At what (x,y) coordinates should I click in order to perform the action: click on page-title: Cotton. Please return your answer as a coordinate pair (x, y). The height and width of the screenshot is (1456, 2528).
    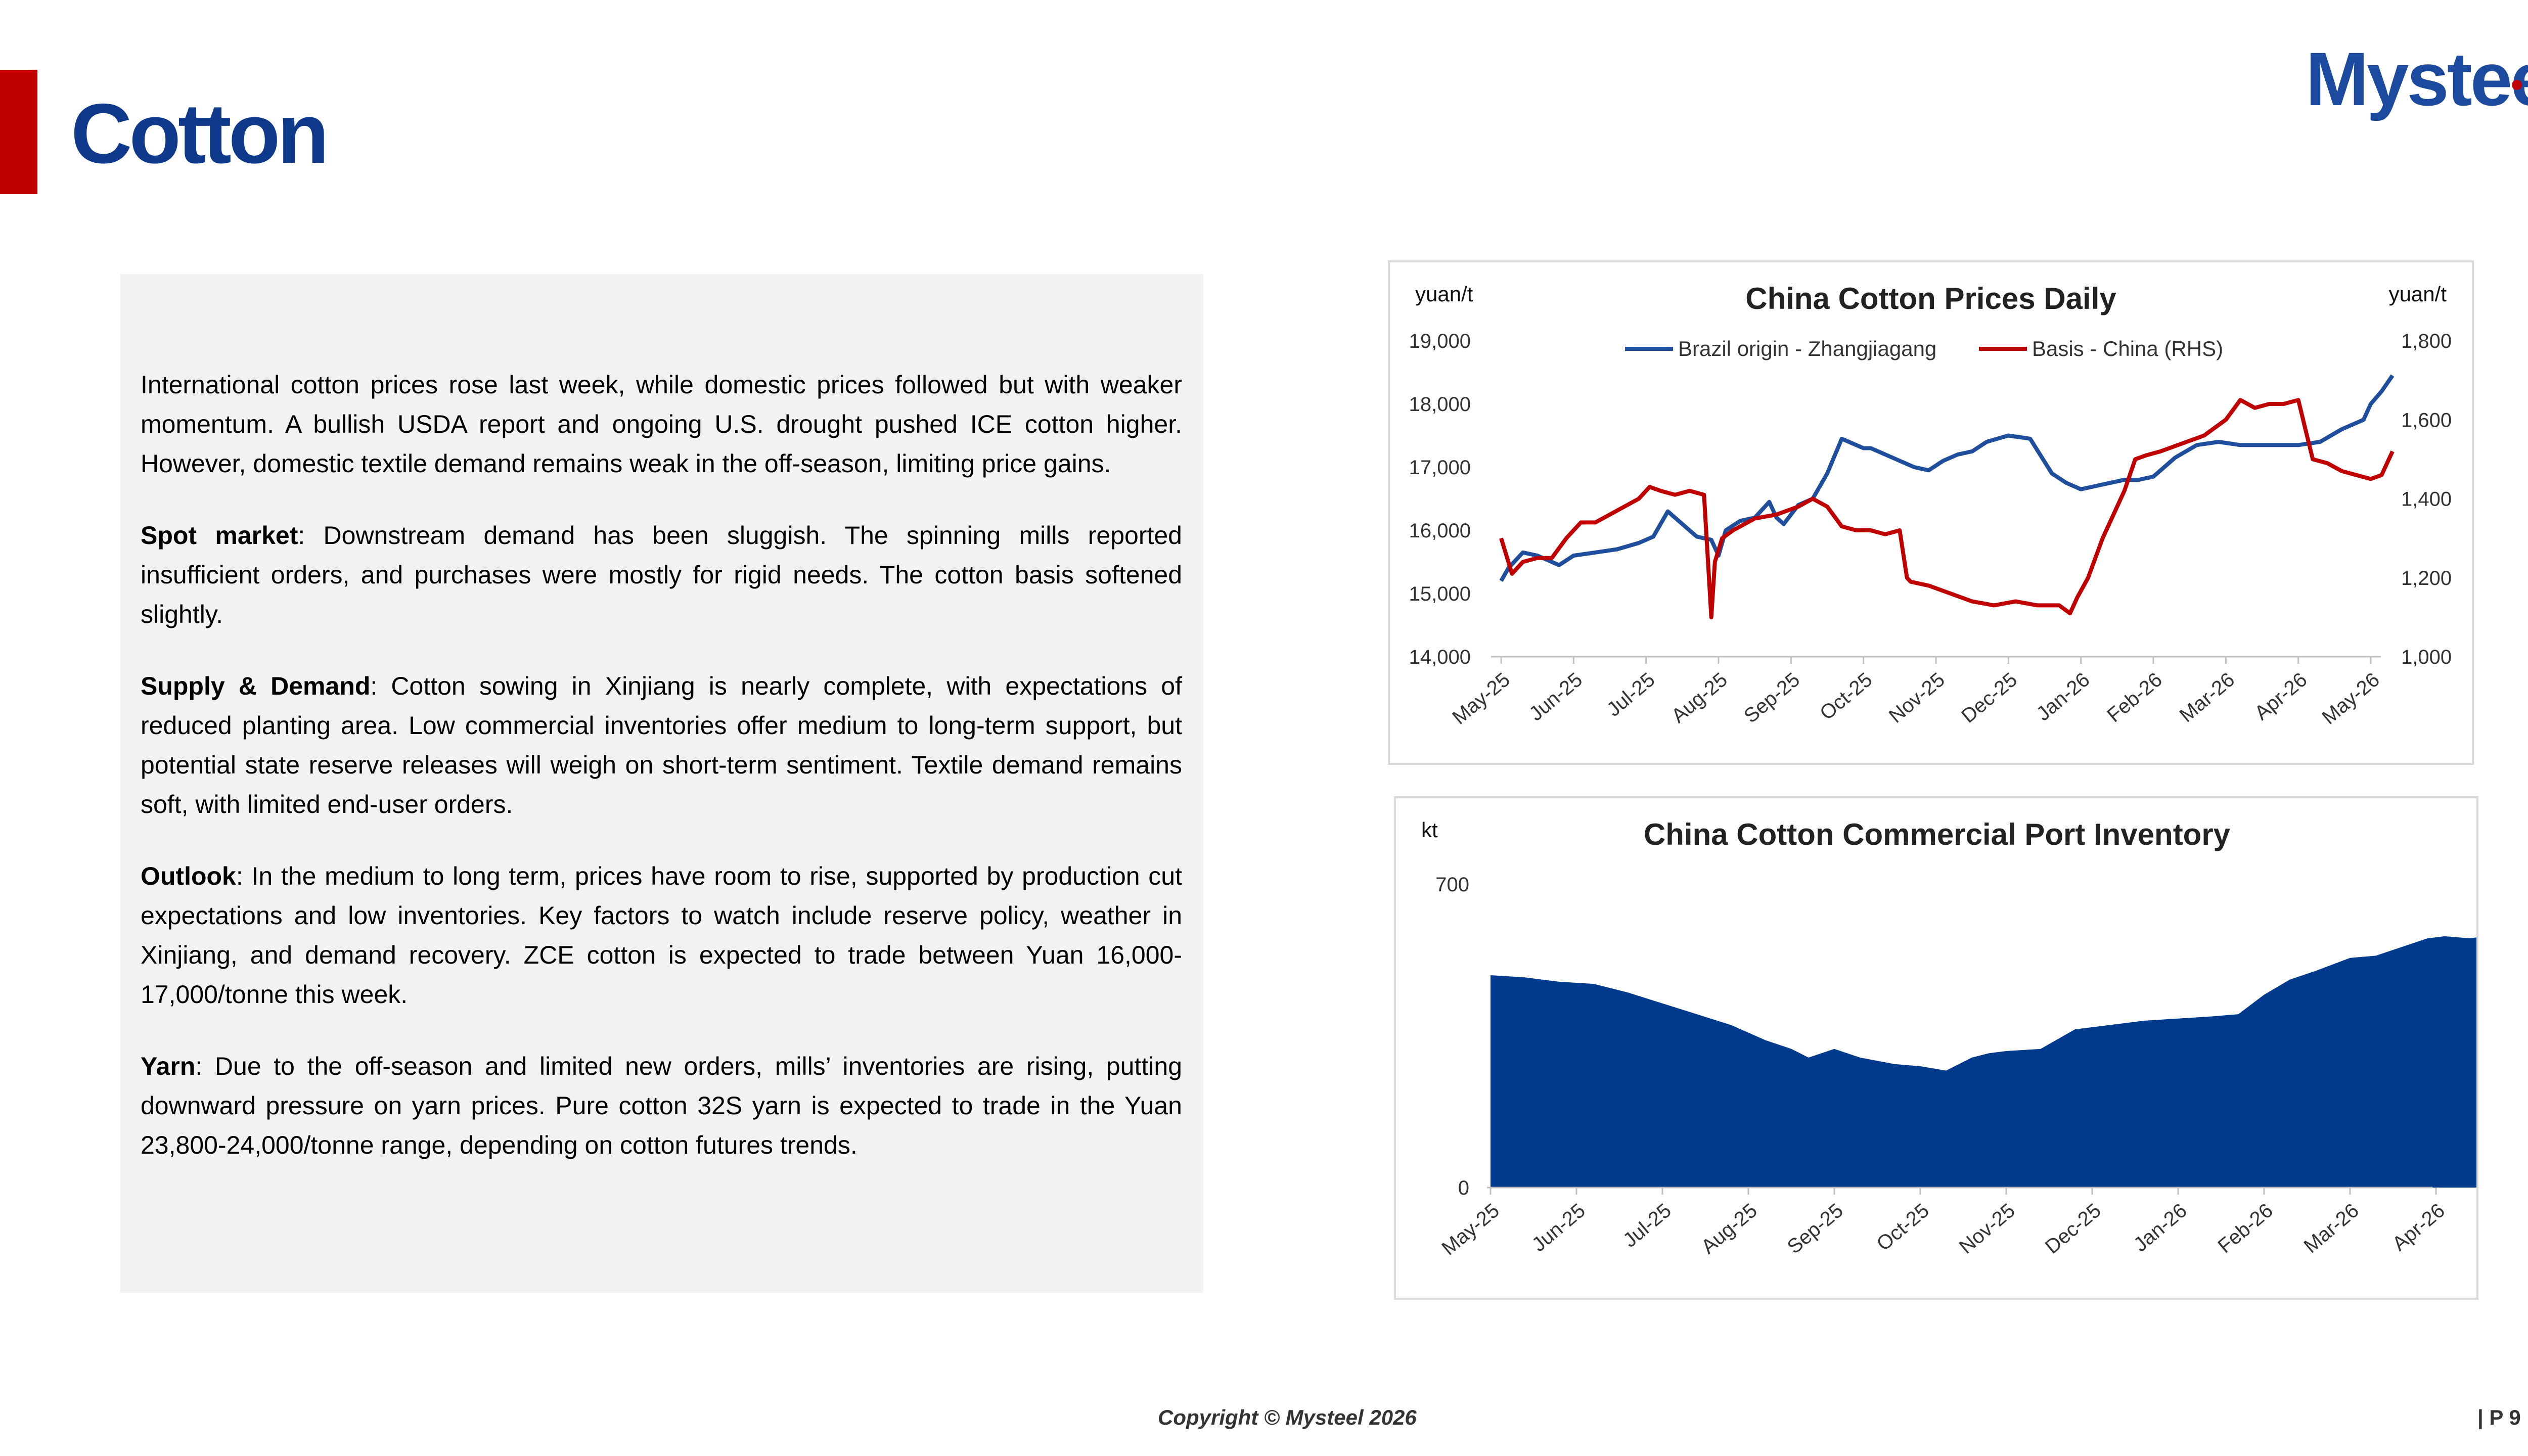
    Looking at the image, I should click on (200, 133).